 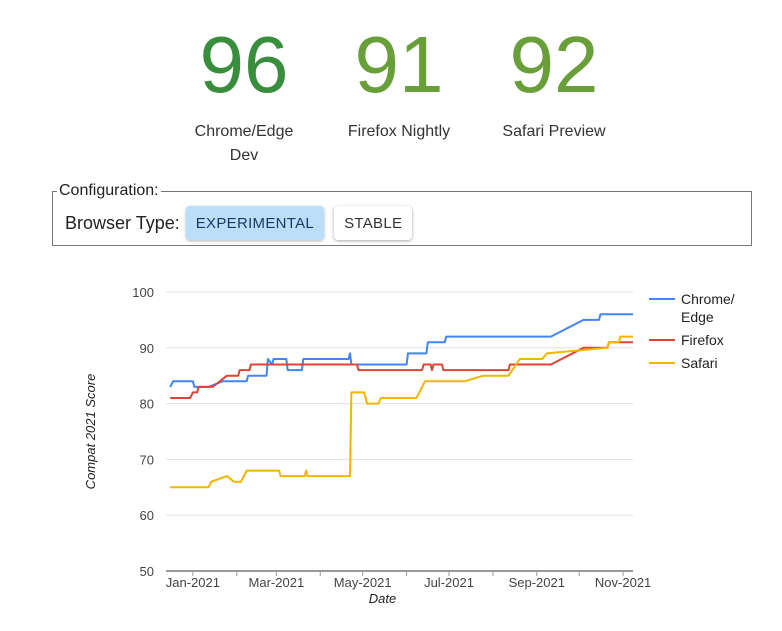 I want to click on y-tick-label: 90, so click(x=147, y=348).